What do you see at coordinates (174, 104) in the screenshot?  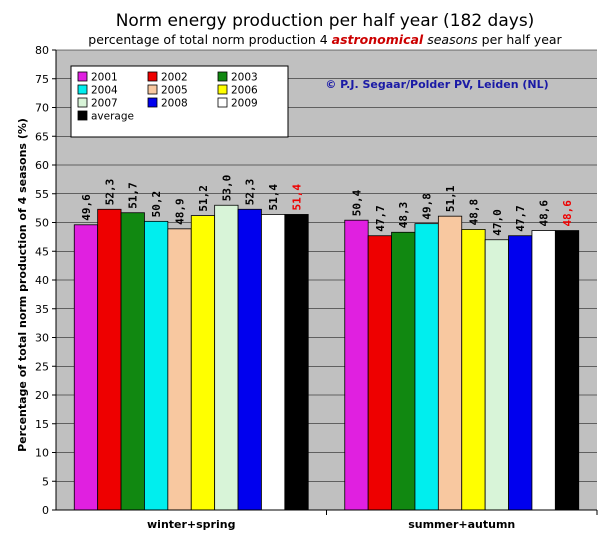 I see `legend-label-2008: 2008` at bounding box center [174, 104].